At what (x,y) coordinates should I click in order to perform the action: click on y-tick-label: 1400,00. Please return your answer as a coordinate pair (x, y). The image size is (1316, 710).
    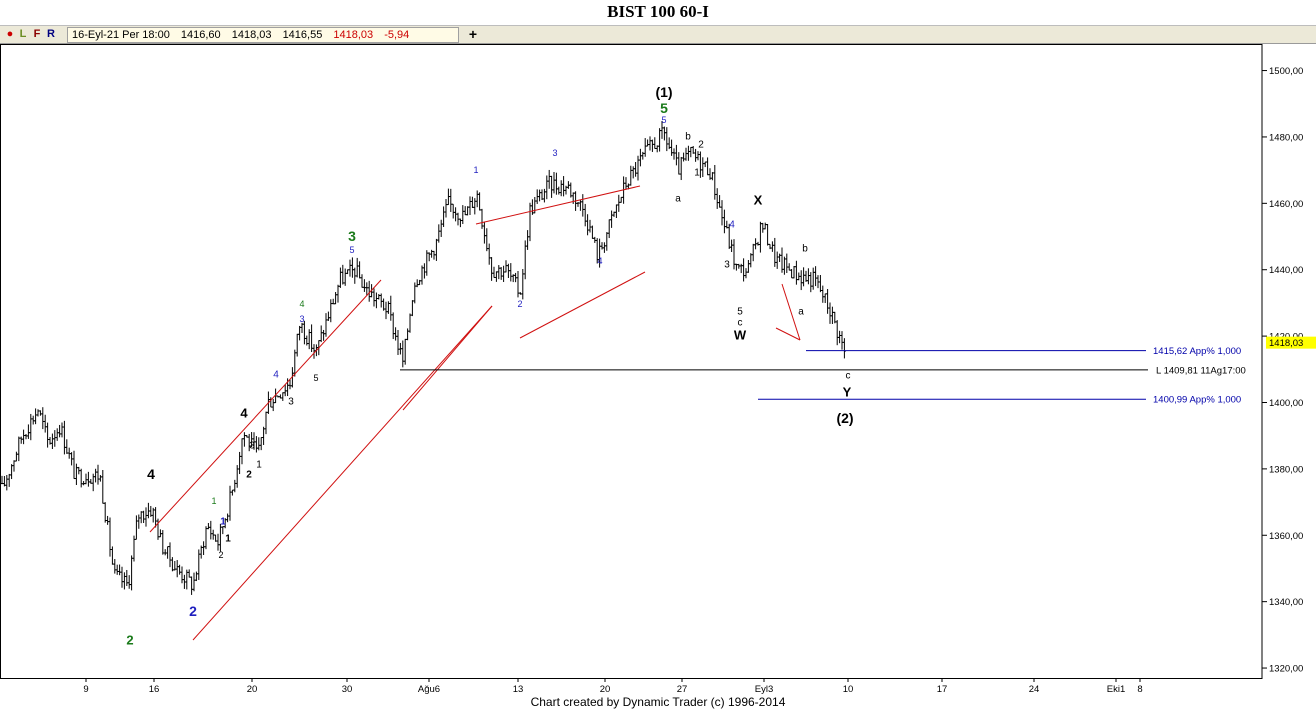
    Looking at the image, I should click on (1286, 403).